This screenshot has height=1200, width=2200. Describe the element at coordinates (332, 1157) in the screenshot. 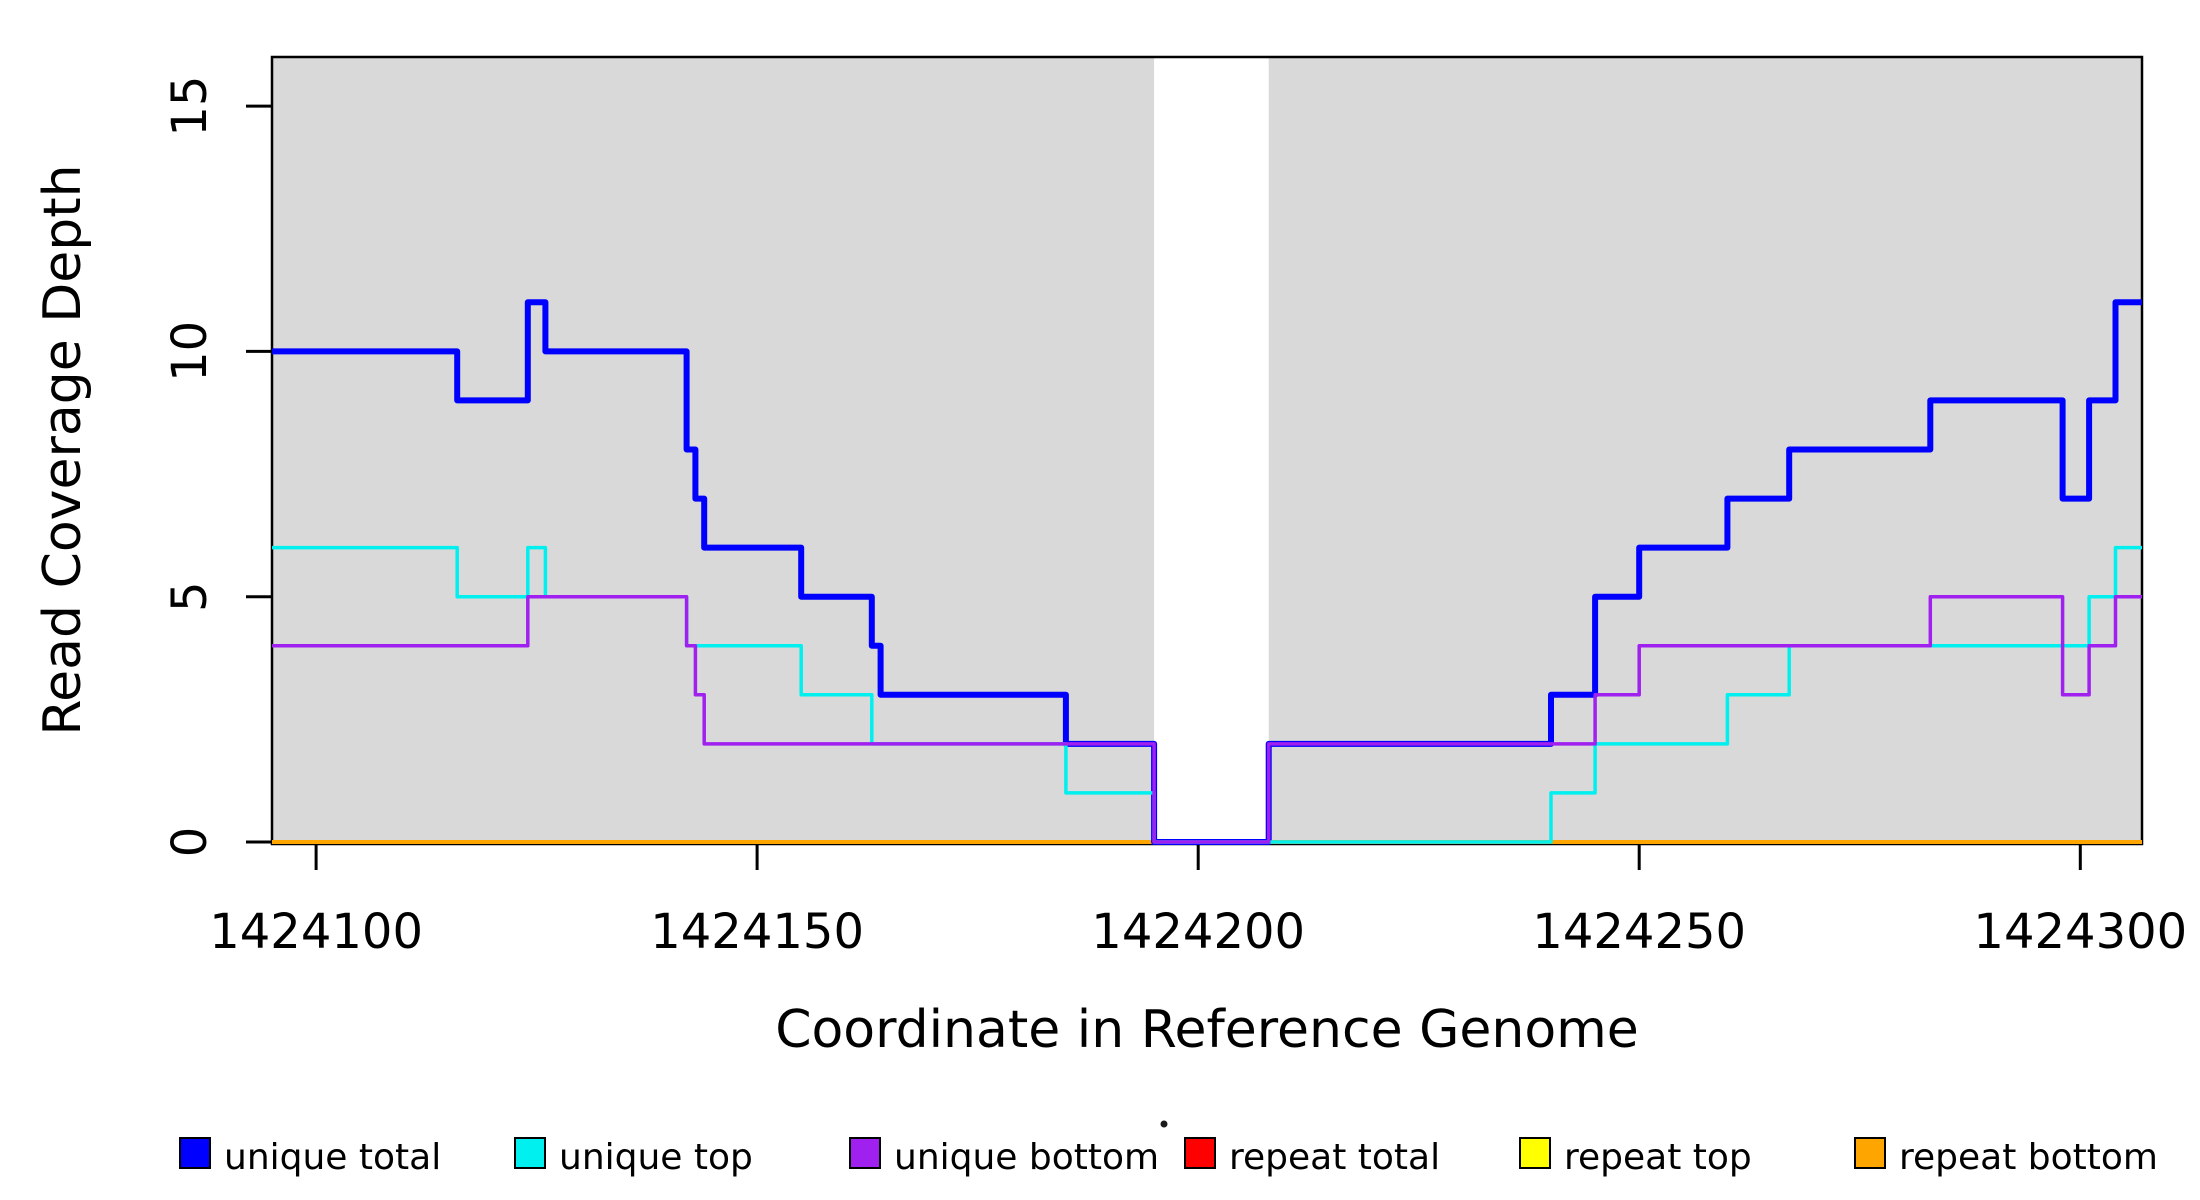

I see `legend-label-unique-total: unique total` at that location.